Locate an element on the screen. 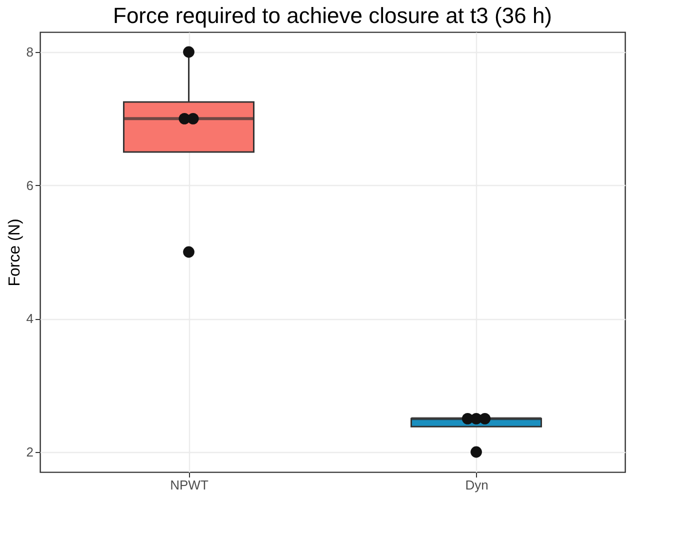 Image resolution: width=675 pixels, height=547 pixels. x-tick-label: NPWT is located at coordinates (189, 485).